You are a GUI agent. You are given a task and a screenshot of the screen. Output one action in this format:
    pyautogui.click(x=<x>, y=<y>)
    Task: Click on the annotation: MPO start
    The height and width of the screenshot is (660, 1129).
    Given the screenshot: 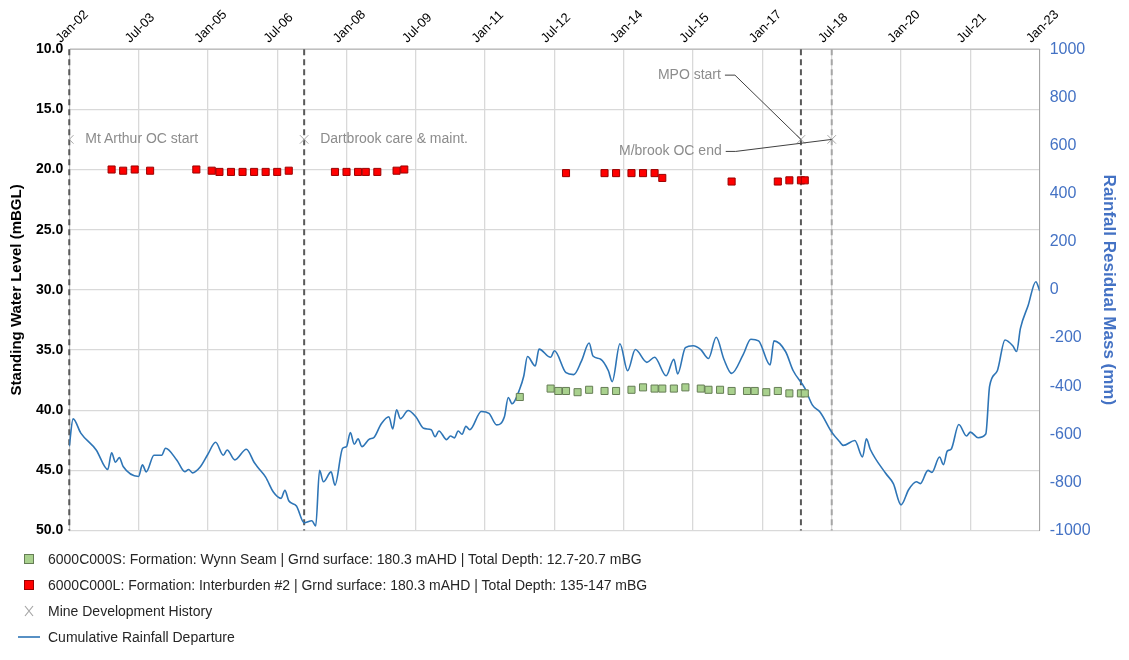 What is the action you would take?
    pyautogui.click(x=689, y=74)
    